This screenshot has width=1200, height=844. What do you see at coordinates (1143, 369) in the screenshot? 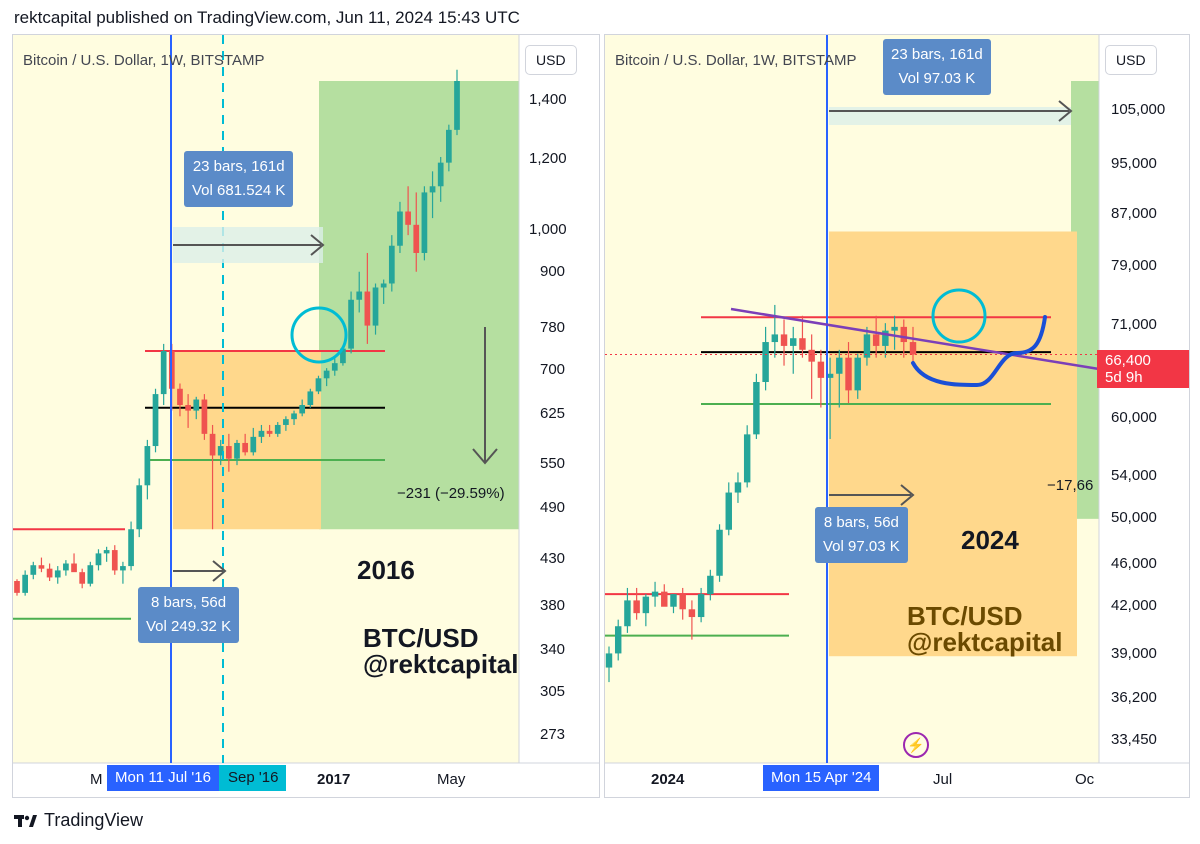
I see `current-price-label: 66,400 5d 9h` at bounding box center [1143, 369].